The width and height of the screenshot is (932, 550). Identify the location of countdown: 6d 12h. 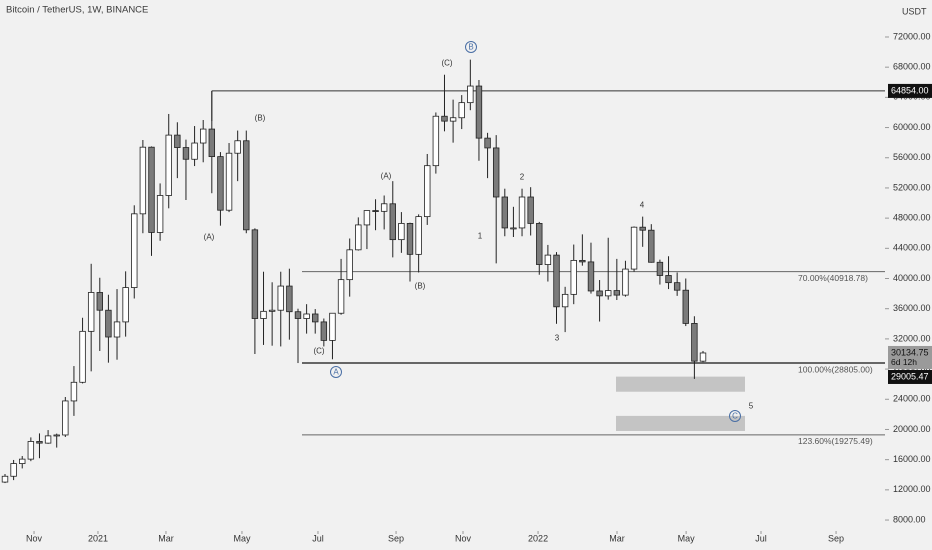
(904, 362).